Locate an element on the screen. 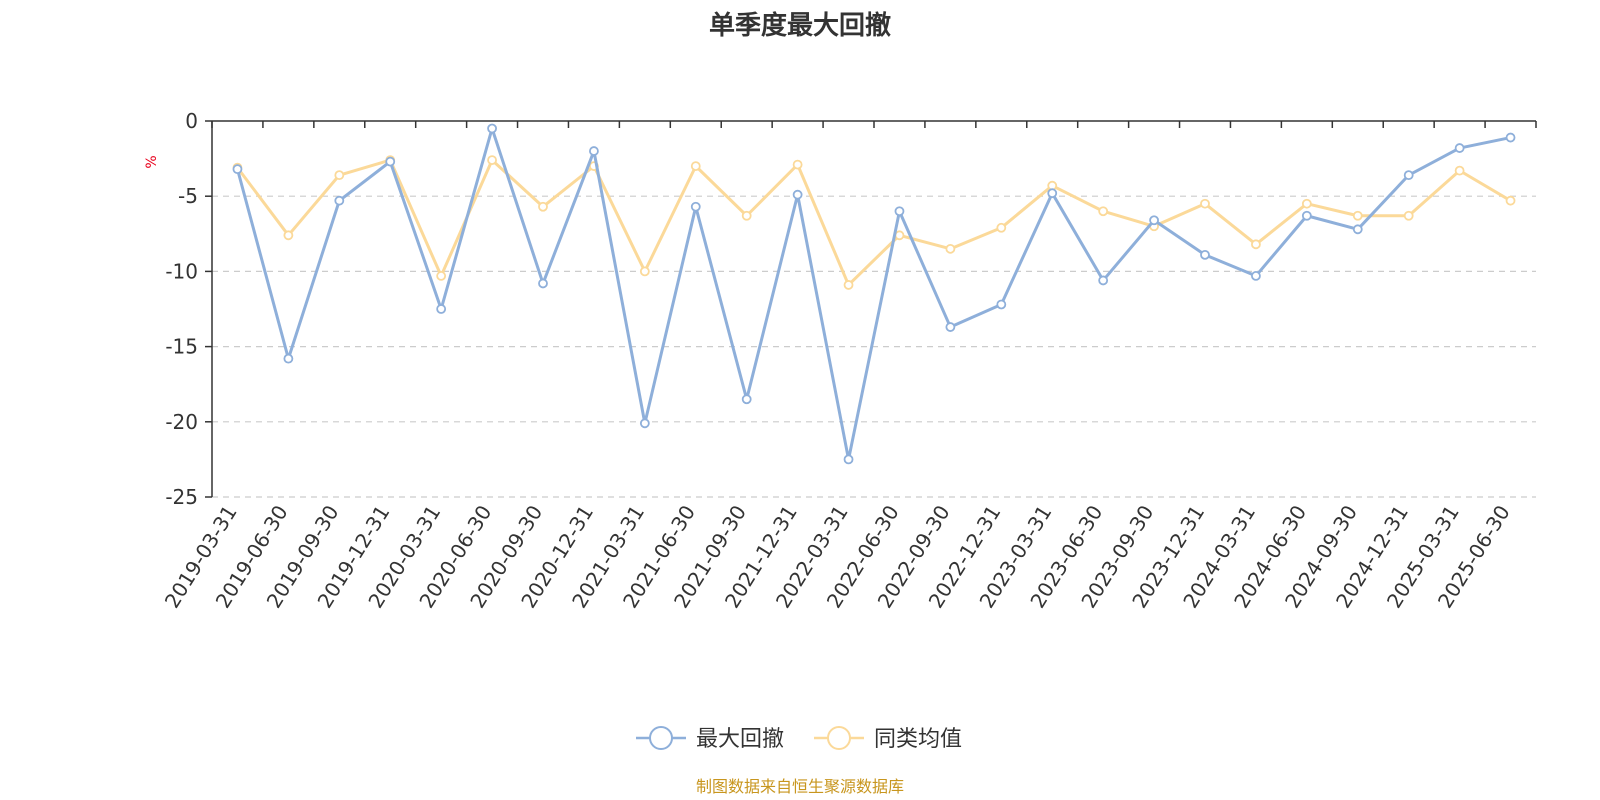 The height and width of the screenshot is (800, 1600). series-line is located at coordinates (874, 222).